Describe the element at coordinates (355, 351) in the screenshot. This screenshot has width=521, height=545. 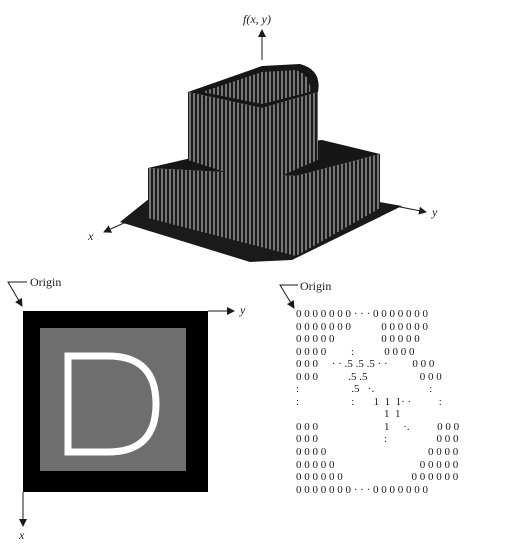
I see `matrix-row: 0 0 0 0` at that location.